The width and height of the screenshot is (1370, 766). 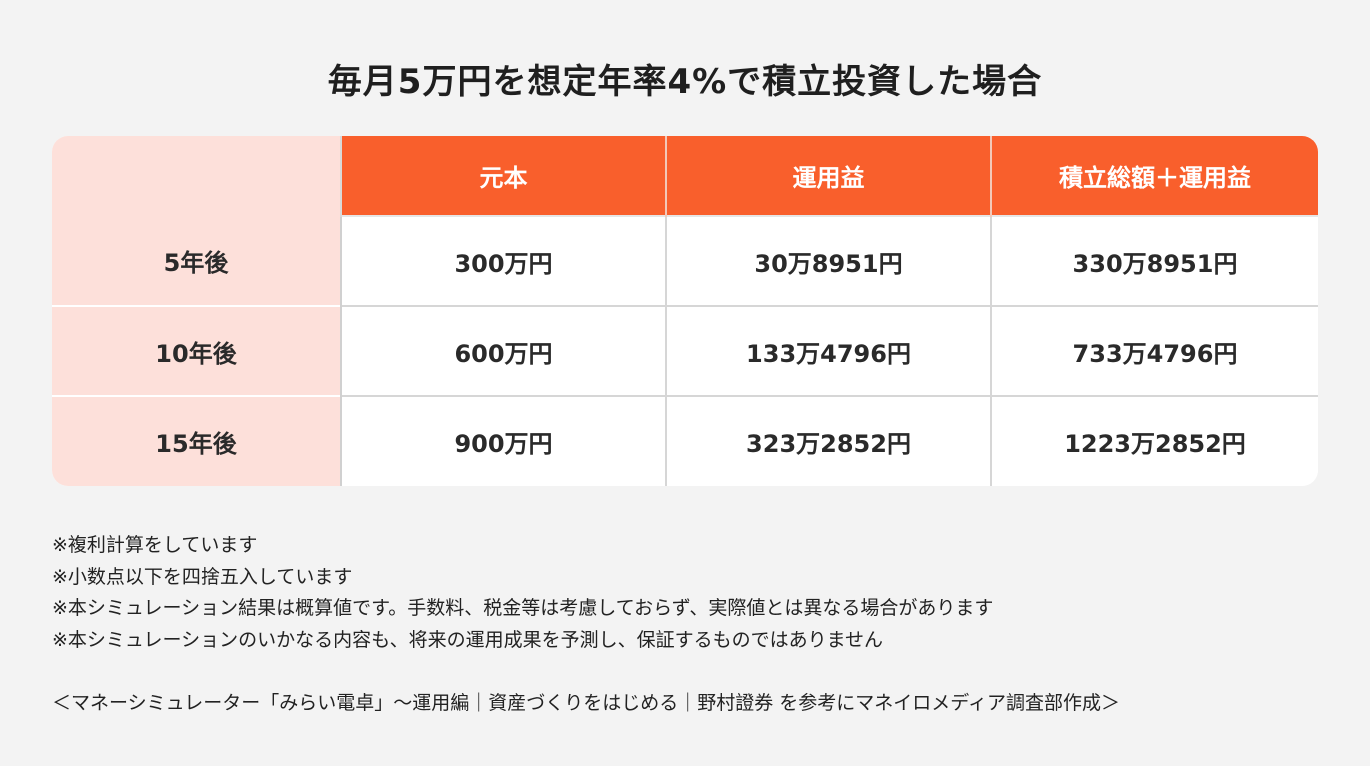 I want to click on gain-cell: 323万2852円, so click(x=828, y=440).